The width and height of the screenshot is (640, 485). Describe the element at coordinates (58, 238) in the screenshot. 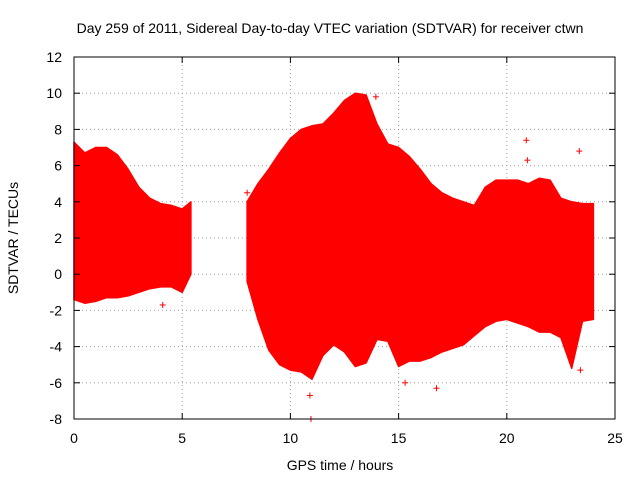

I see `y-tick-label: 2` at that location.